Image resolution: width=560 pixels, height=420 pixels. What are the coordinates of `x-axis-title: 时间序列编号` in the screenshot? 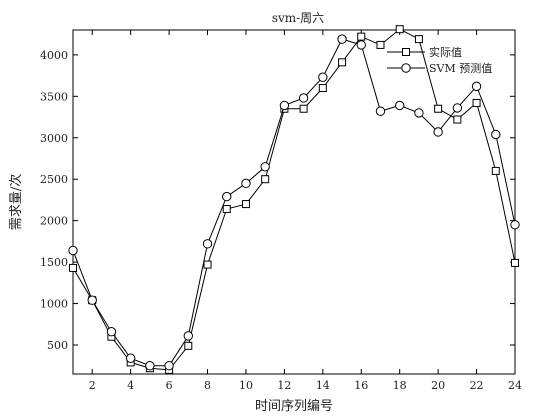 It's located at (294, 406).